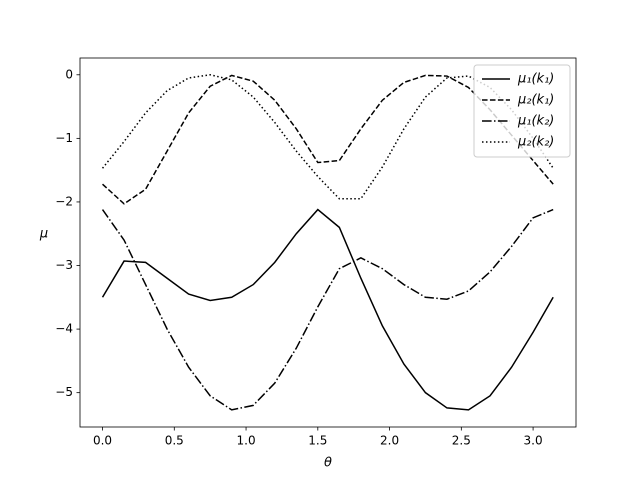  I want to click on y-tick-label: −4, so click(64, 329).